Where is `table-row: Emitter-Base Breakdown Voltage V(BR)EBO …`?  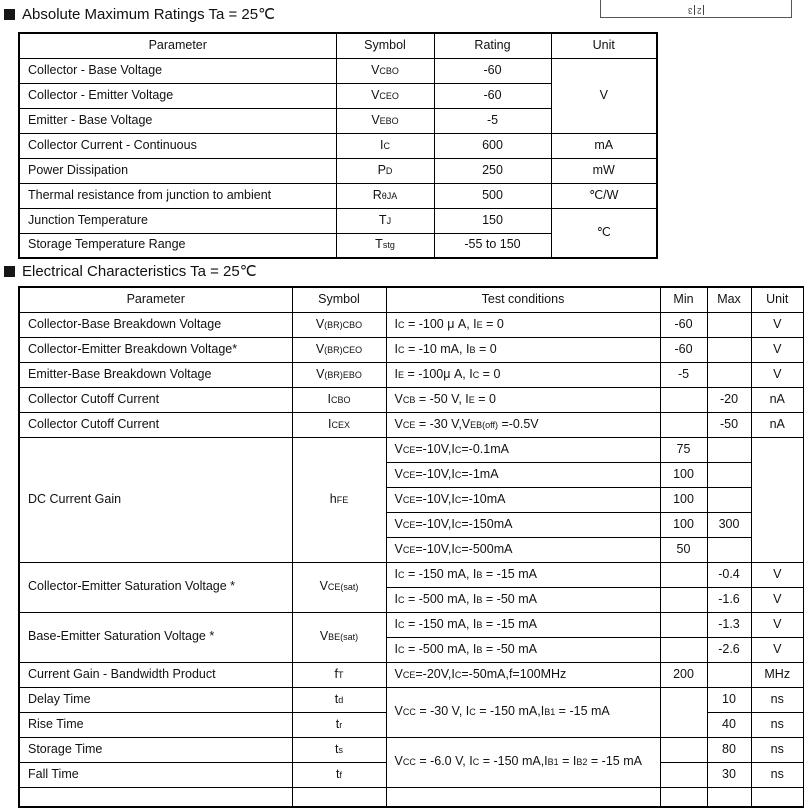
table-row: Emitter-Base Breakdown Voltage V(BR)EBO … is located at coordinates (411, 374).